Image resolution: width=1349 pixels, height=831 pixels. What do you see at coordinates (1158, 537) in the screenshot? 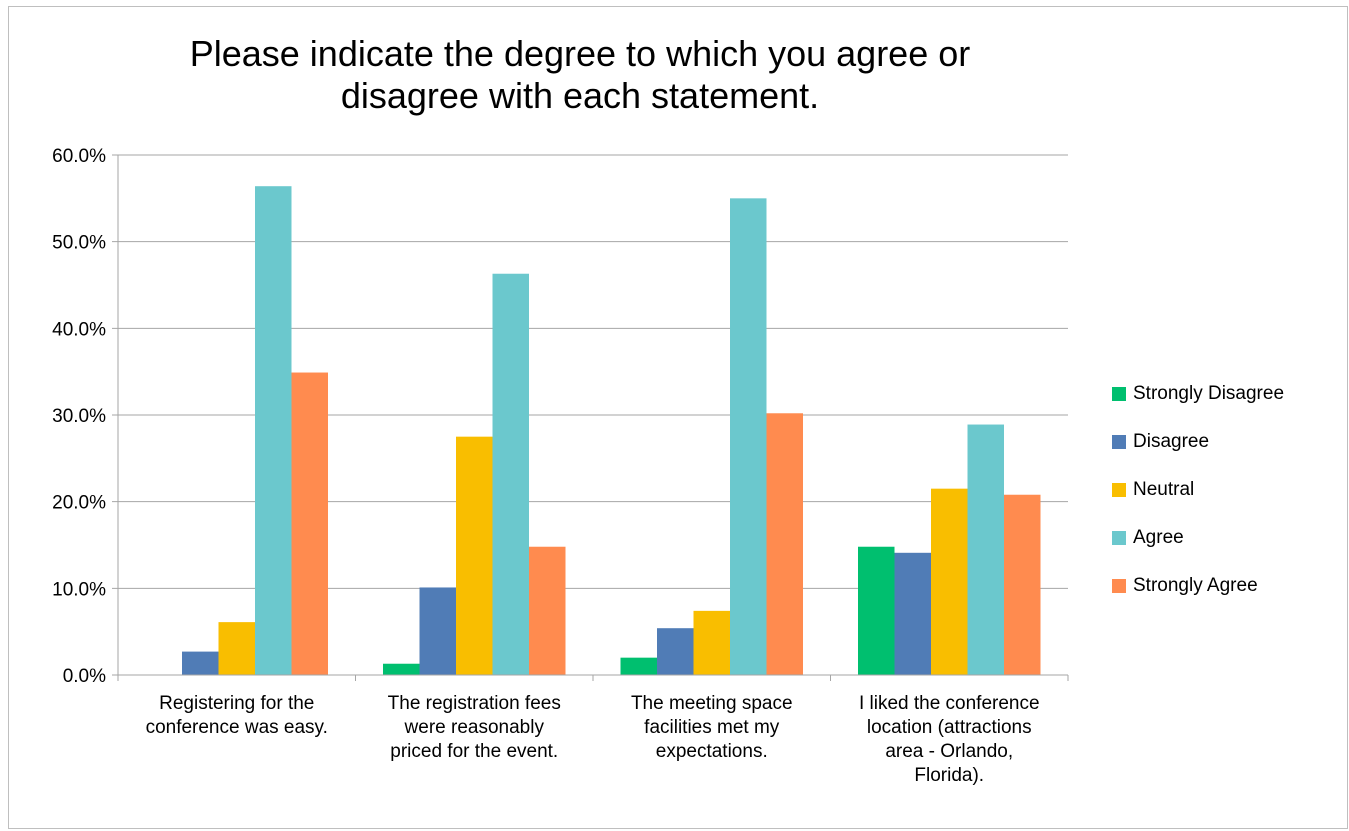
I see `legend-label: Agree` at bounding box center [1158, 537].